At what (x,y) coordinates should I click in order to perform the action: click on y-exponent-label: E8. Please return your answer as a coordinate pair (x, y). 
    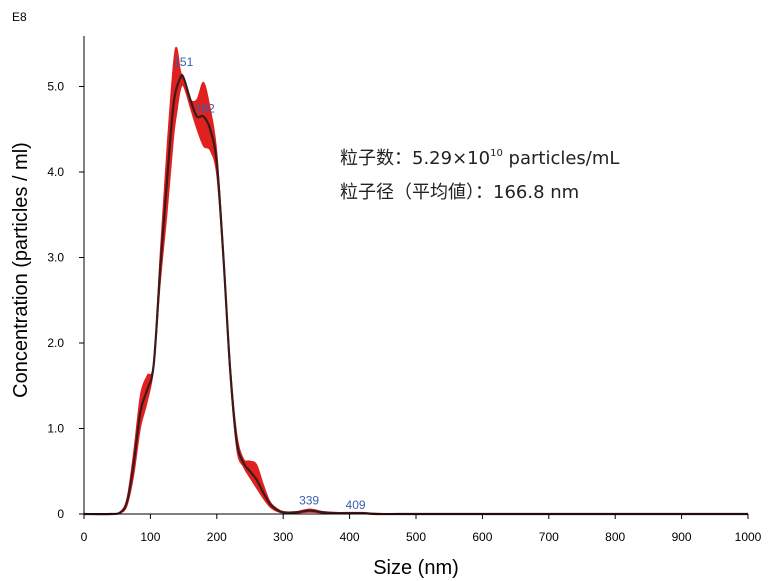
    Looking at the image, I should click on (19, 17).